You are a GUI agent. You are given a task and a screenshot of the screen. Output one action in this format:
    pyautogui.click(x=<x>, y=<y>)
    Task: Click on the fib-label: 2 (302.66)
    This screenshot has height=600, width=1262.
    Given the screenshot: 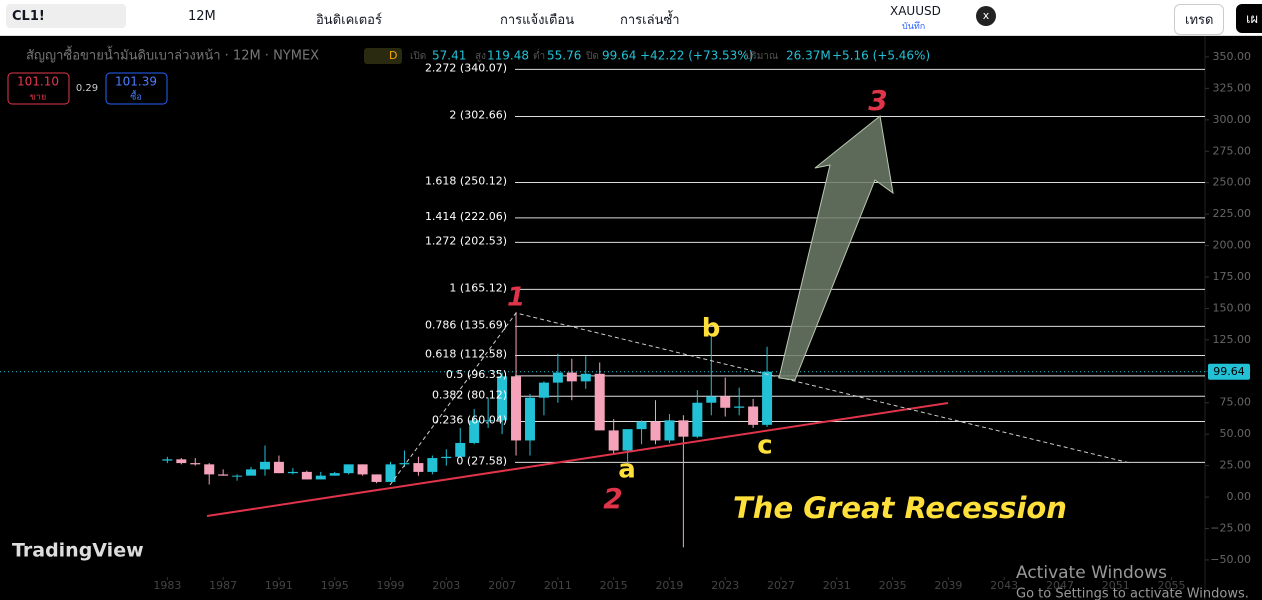 What is the action you would take?
    pyautogui.click(x=478, y=114)
    